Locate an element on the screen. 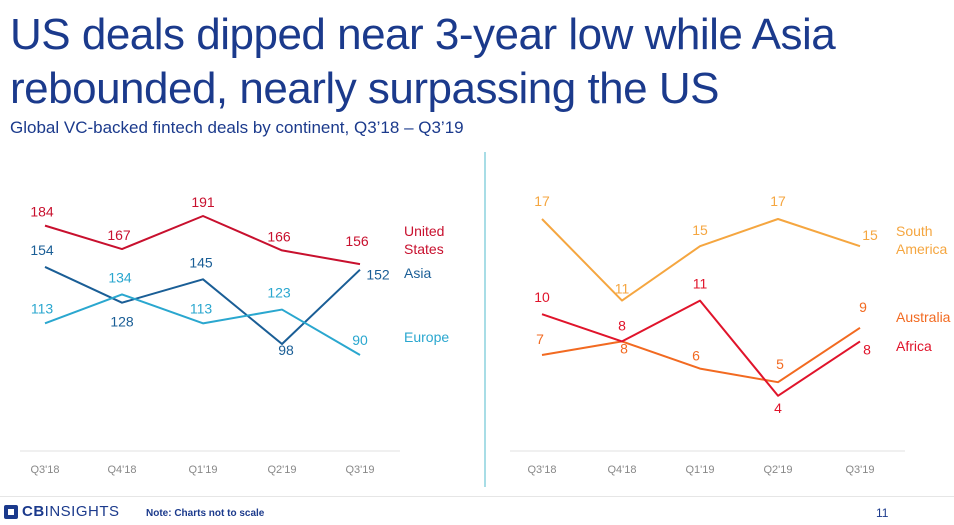 The width and height of the screenshot is (954, 525). data-label-asia: 152 is located at coordinates (378, 275).